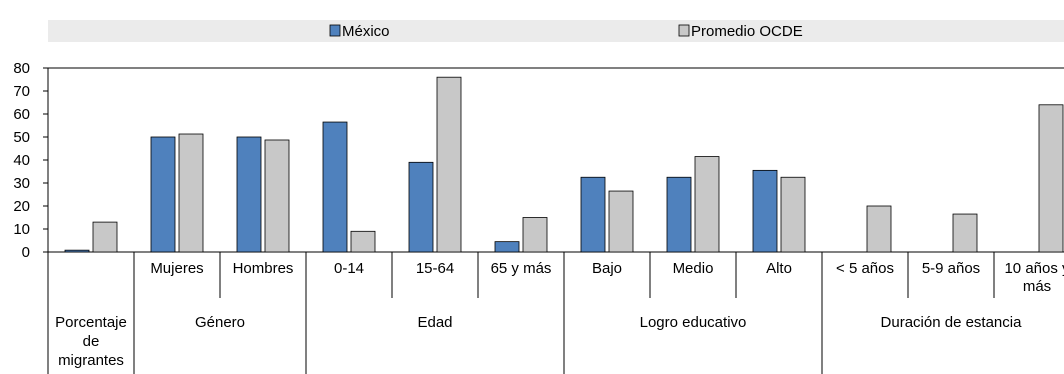  I want to click on legend-band, so click(556, 31).